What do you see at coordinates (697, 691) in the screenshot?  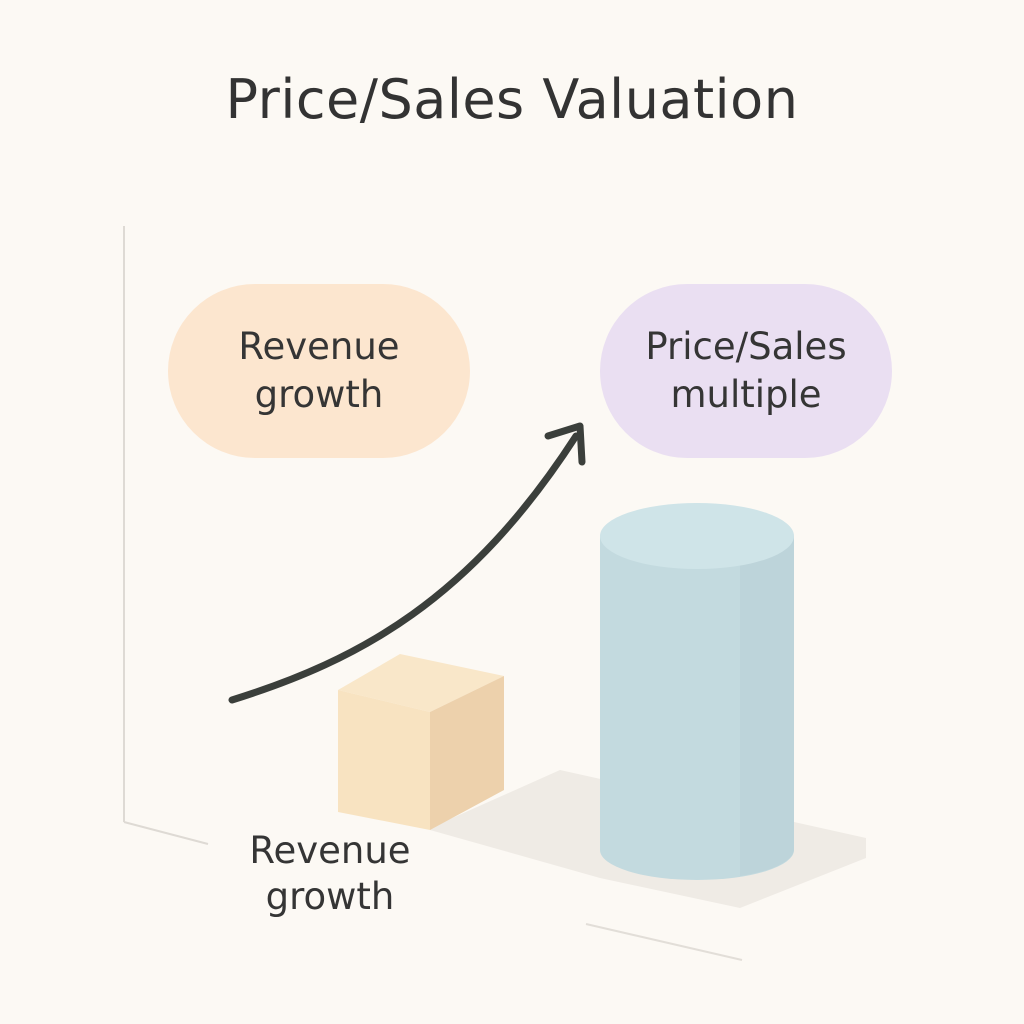 I see `cylinder-icon` at bounding box center [697, 691].